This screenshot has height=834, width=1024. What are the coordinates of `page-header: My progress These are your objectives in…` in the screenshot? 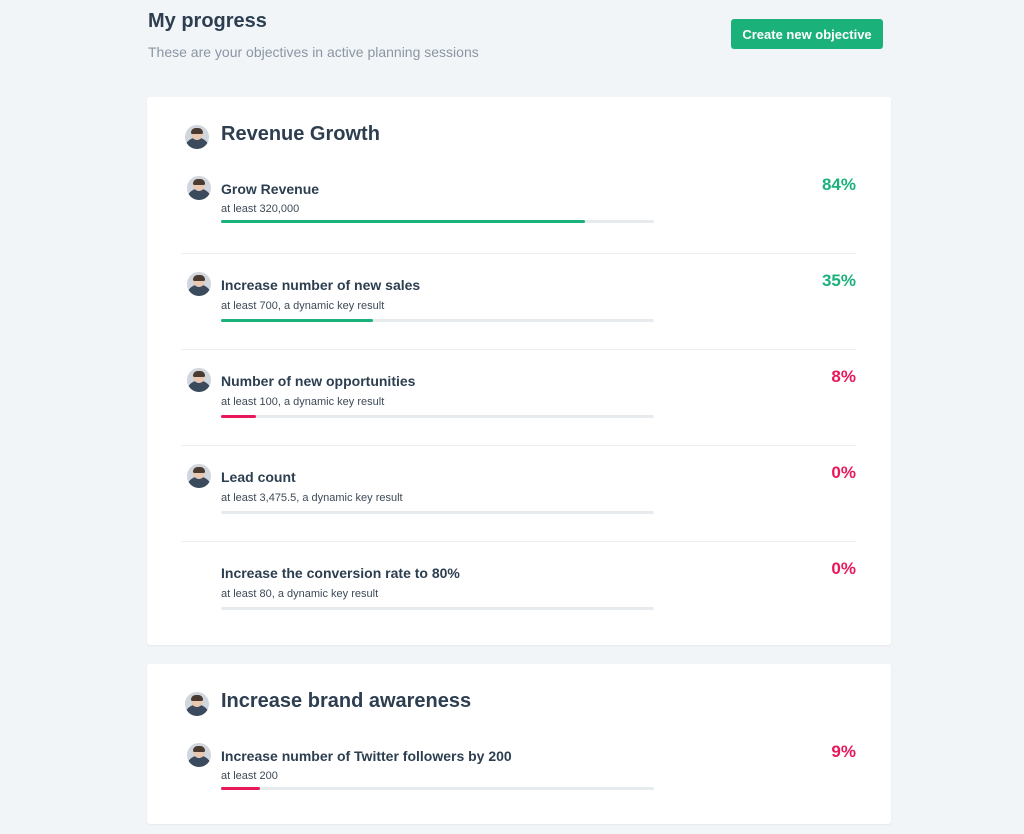 It's located at (516, 38).